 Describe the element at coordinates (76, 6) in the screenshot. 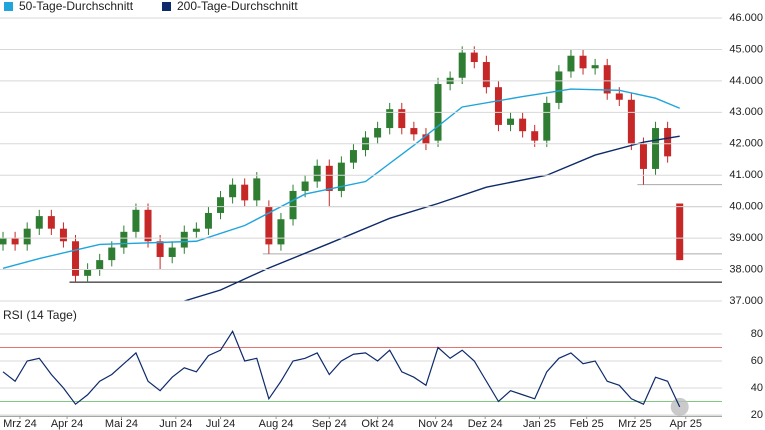

I see `legend-label: 50-Tage-Durchschnitt` at that location.